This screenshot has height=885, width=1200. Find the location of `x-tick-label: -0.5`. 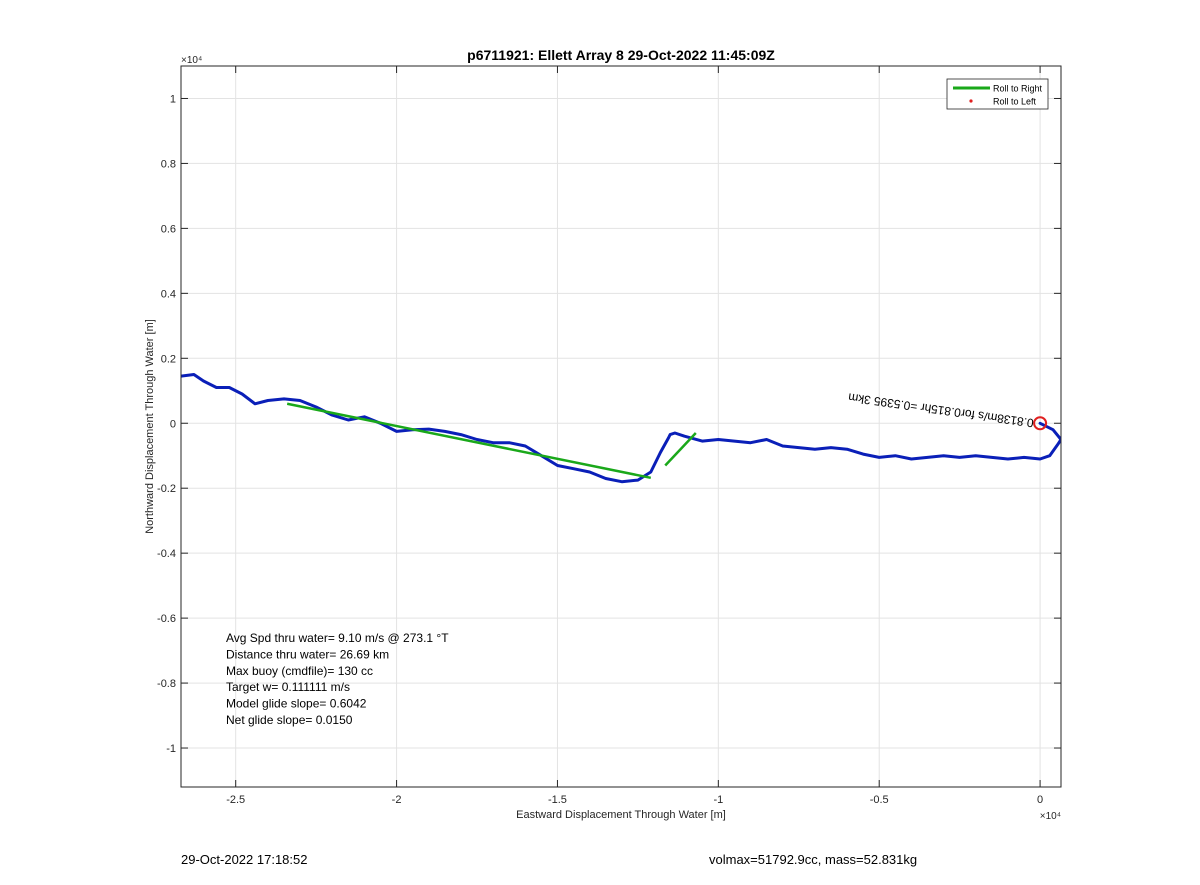

x-tick-label: -0.5 is located at coordinates (879, 800).